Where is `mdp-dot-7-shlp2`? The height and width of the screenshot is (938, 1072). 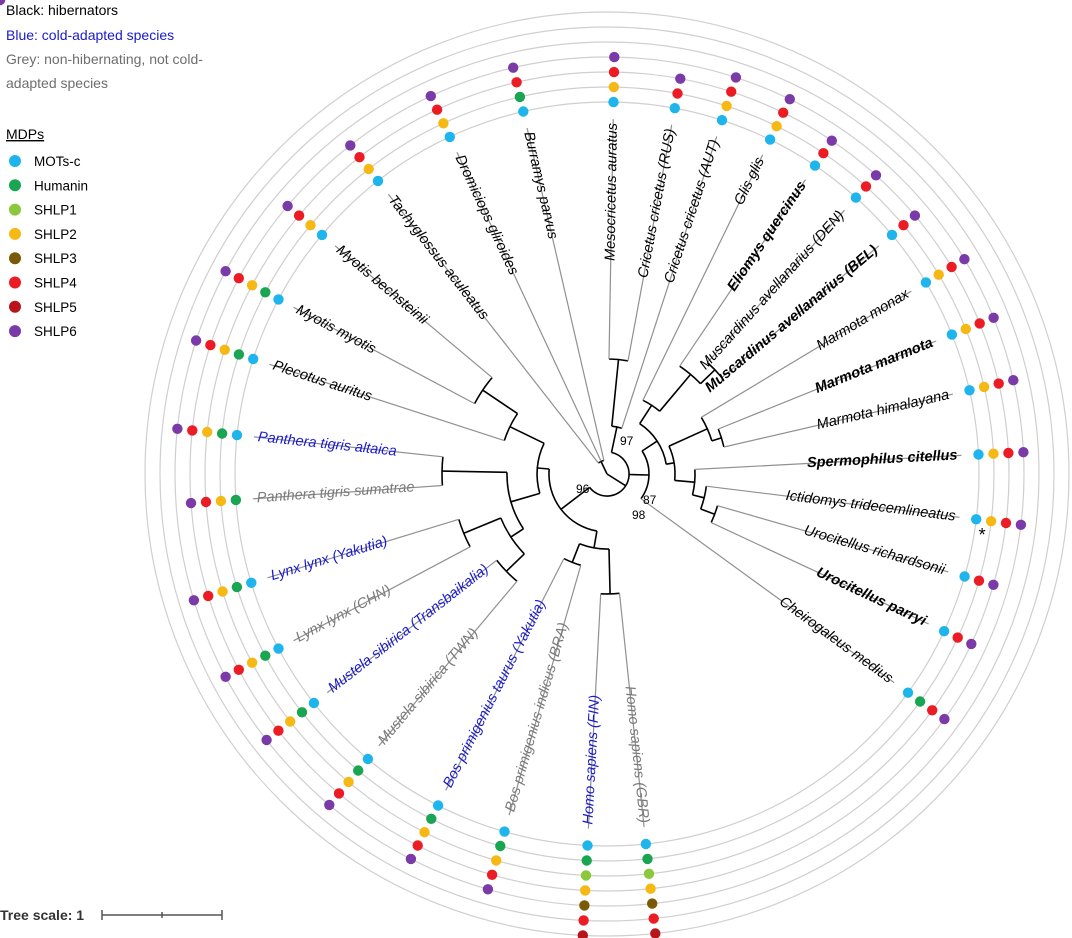
mdp-dot-7-shlp2 is located at coordinates (938, 274).